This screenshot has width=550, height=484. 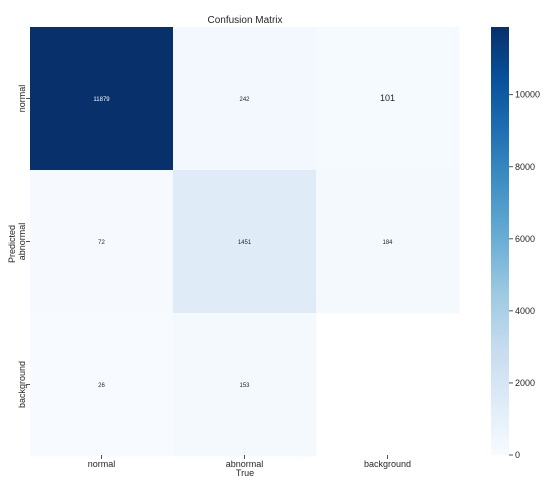 I want to click on y-axis-label: Predicted, so click(x=12, y=244).